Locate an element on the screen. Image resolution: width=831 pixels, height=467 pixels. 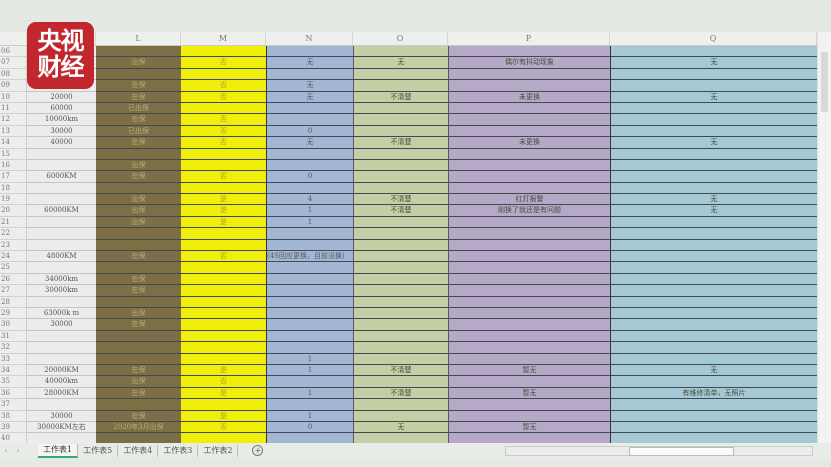
cell-l: 2020年3月出保 is located at coordinates (138, 427).